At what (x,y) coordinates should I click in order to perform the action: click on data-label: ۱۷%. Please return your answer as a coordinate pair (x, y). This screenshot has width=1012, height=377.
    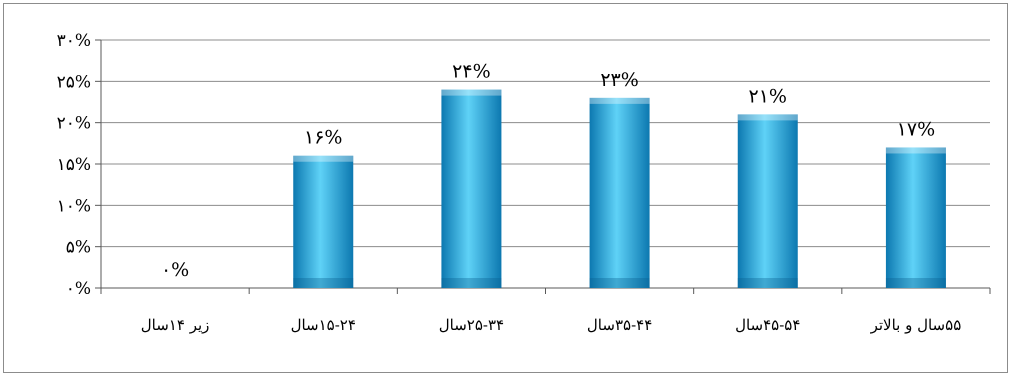
    Looking at the image, I should click on (916, 129).